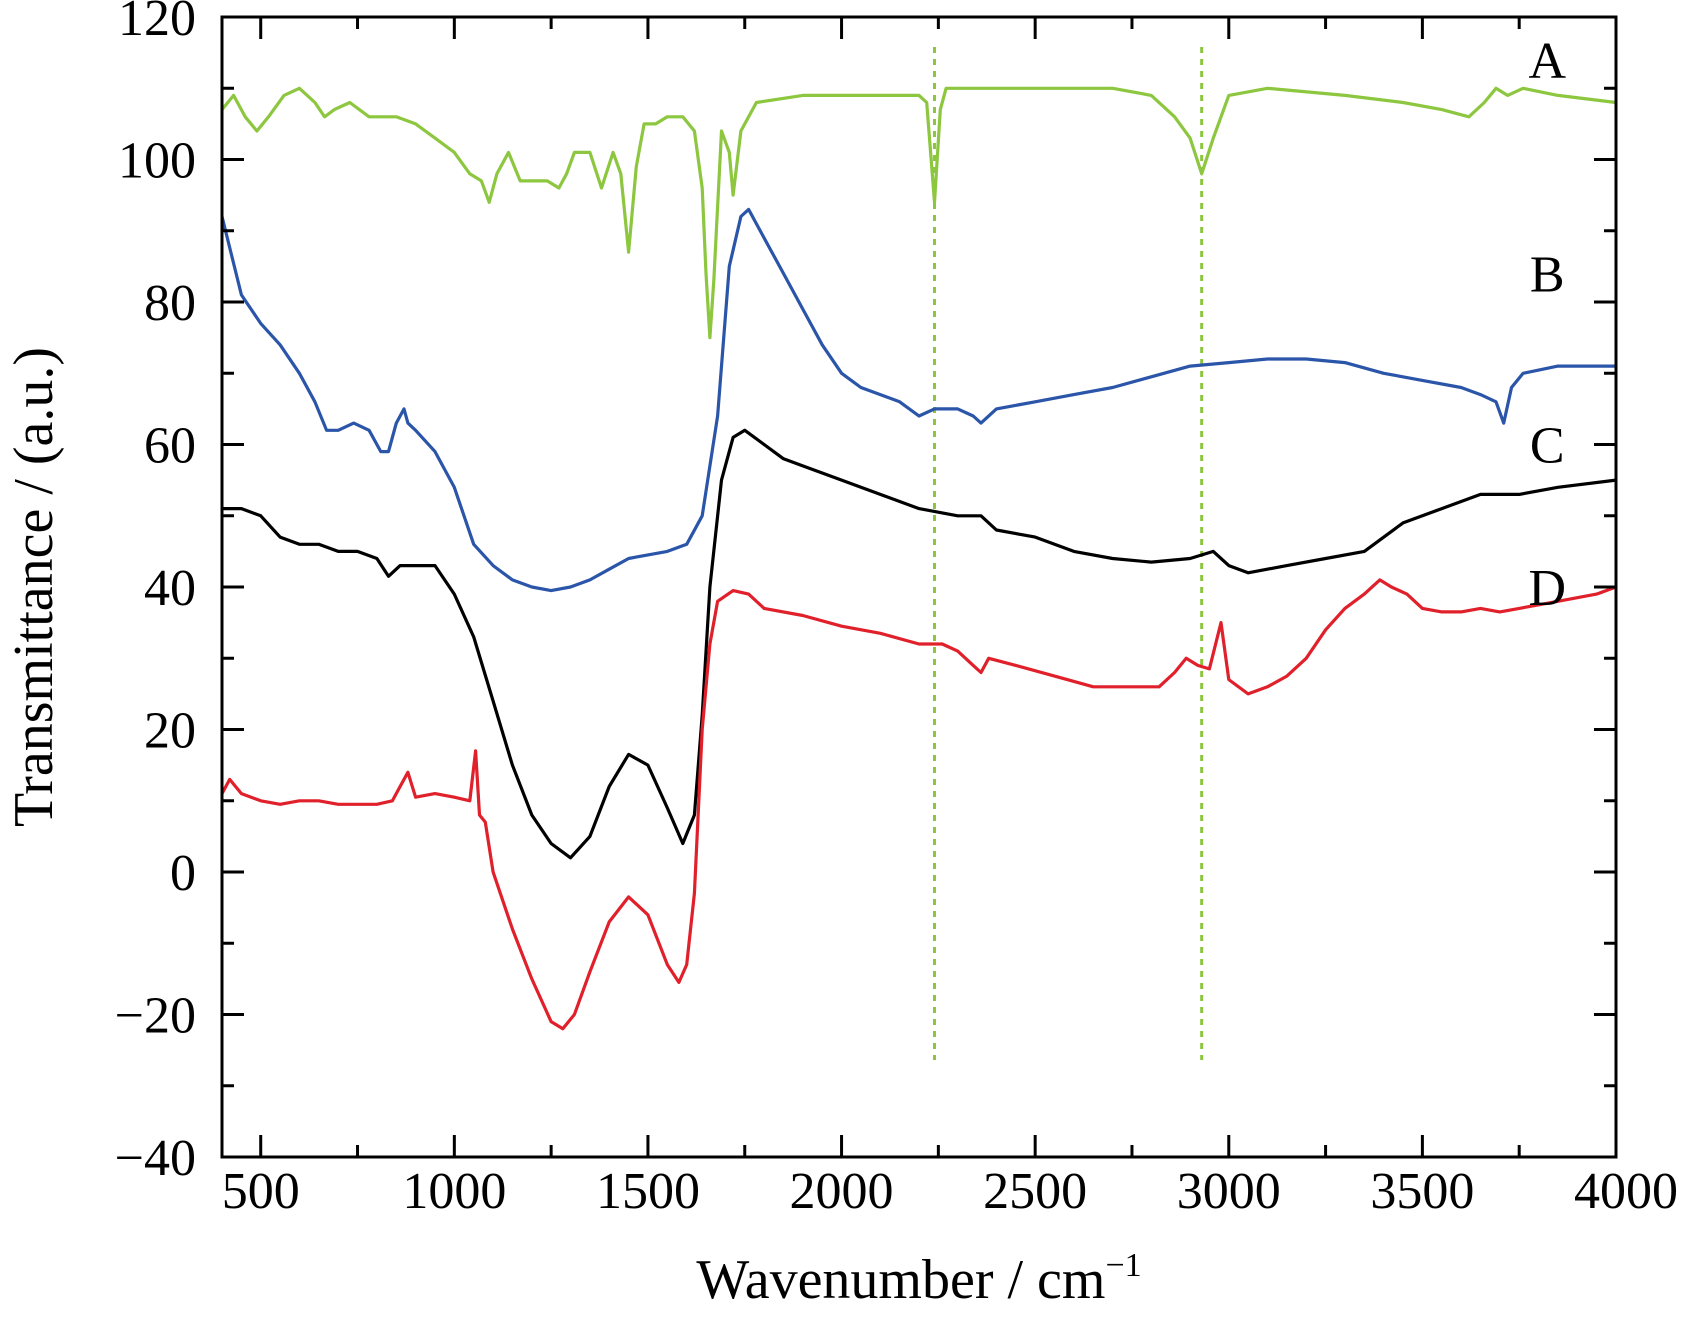  Describe the element at coordinates (1422, 1191) in the screenshot. I see `x-tick-label: 3500` at that location.